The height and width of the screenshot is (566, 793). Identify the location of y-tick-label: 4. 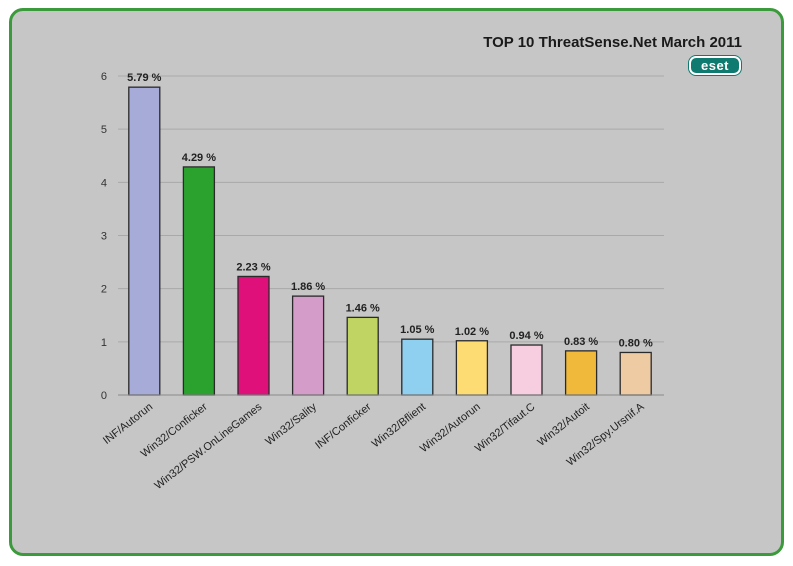
(104, 183).